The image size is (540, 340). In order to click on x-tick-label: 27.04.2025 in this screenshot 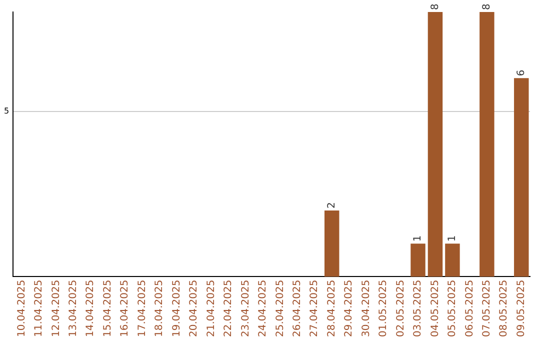, I will do `click(314, 309)`.